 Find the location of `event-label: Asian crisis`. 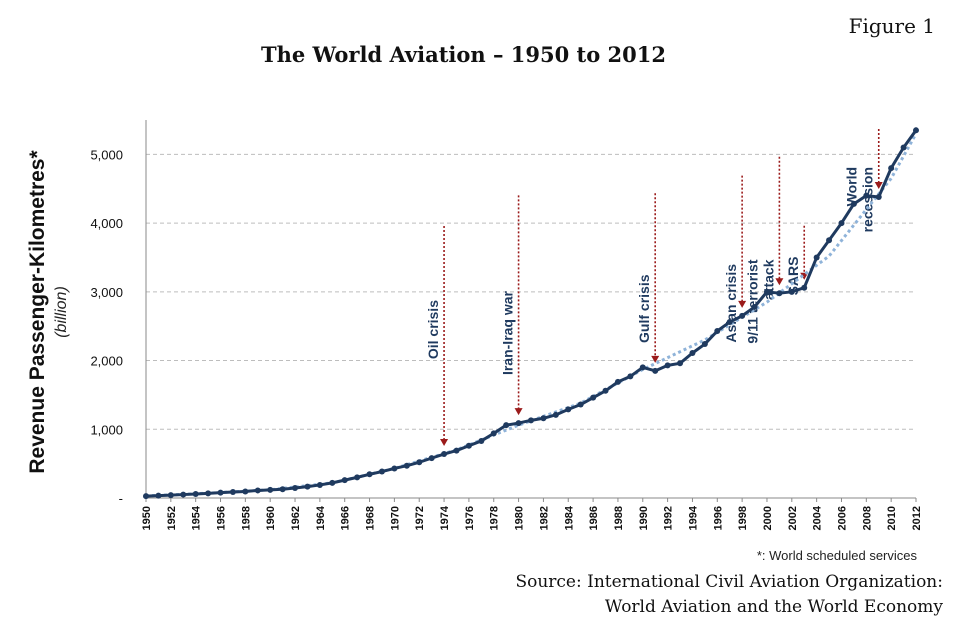

event-label: Asian crisis is located at coordinates (731, 303).